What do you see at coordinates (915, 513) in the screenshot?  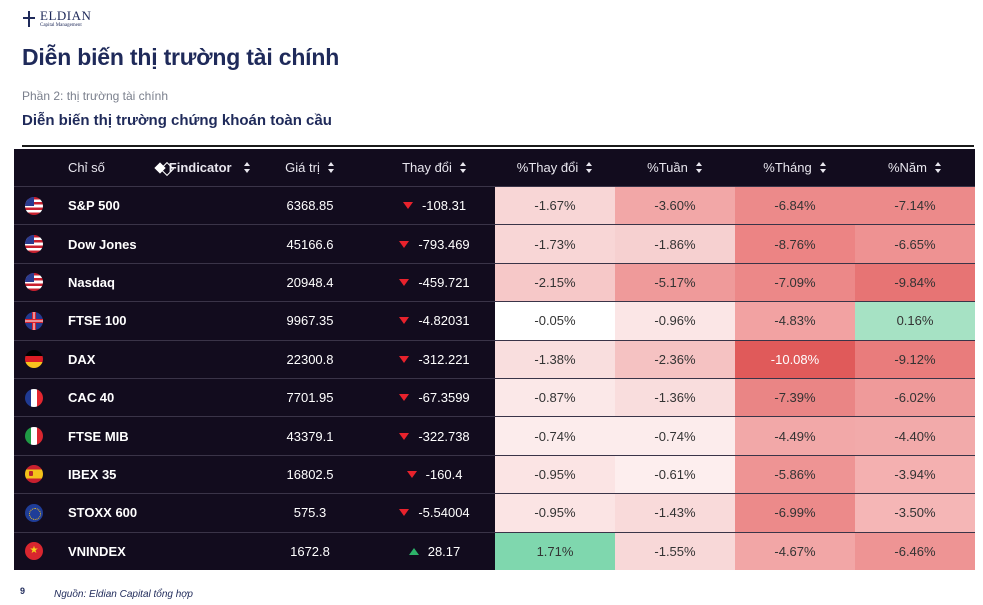 I see `year-cell: -3.50%` at bounding box center [915, 513].